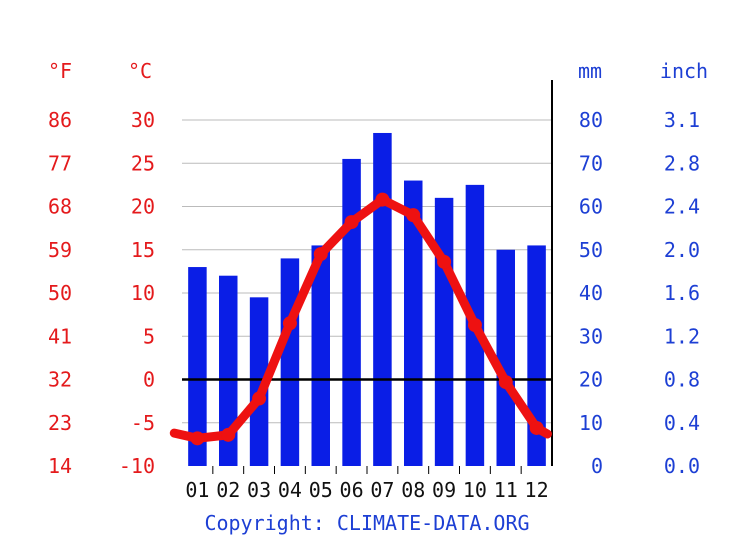  I want to click on inch-tick-label: 0.0, so click(682, 466).